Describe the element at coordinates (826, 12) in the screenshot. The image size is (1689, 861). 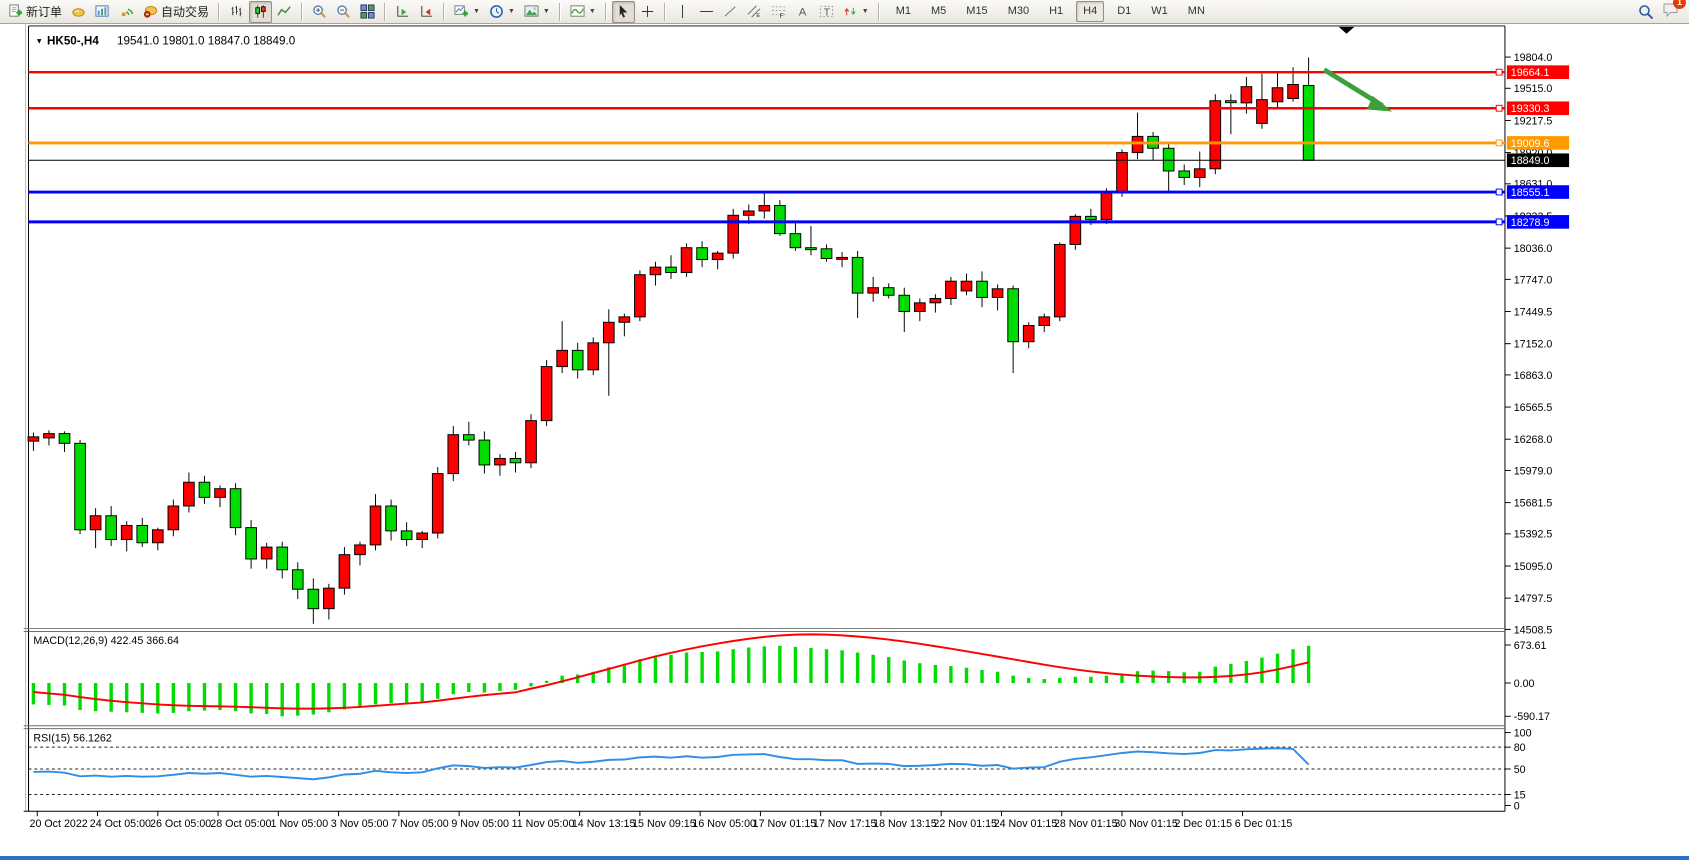
I see `text-label-tool-button: T` at that location.